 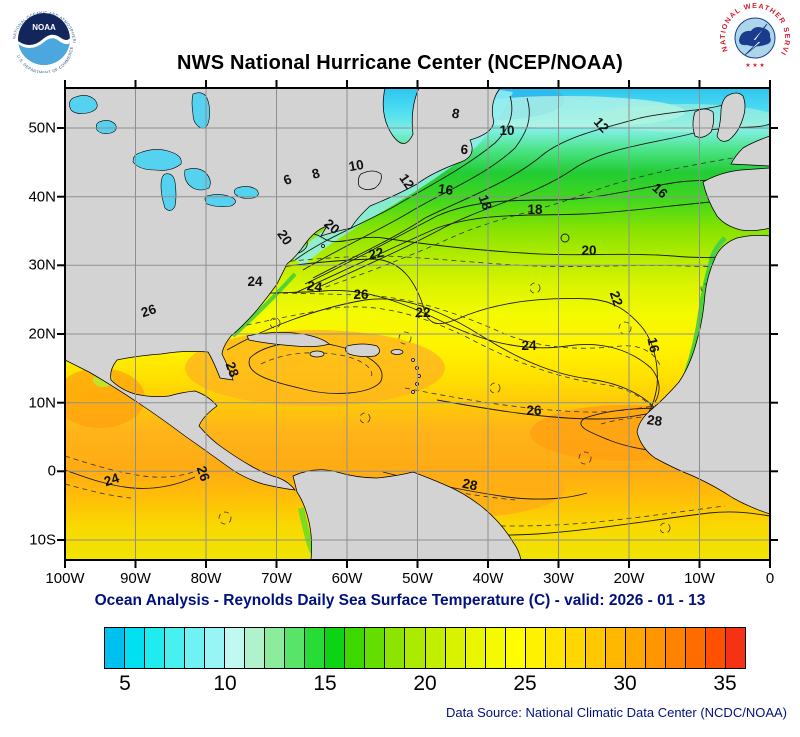 I want to click on lon-tick-label: 0, so click(x=770, y=578).